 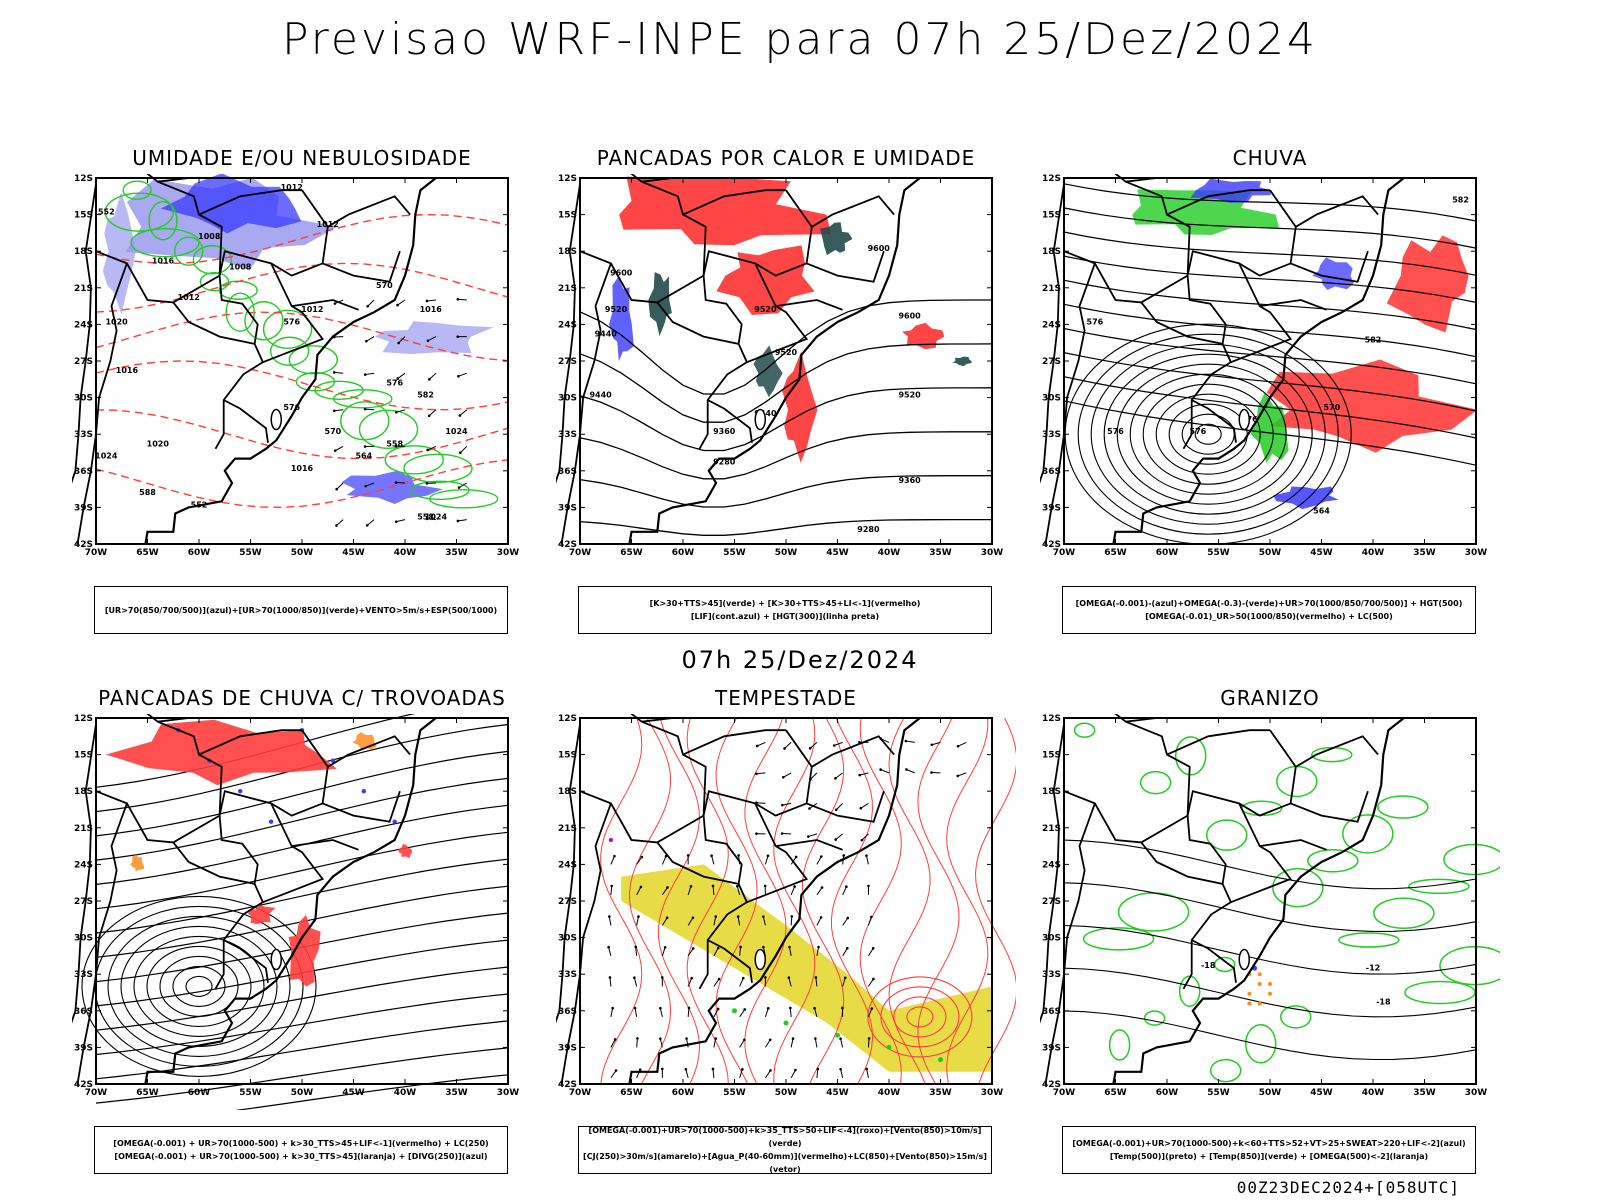 I want to click on water-vapor-contour, so click(x=880, y=901).